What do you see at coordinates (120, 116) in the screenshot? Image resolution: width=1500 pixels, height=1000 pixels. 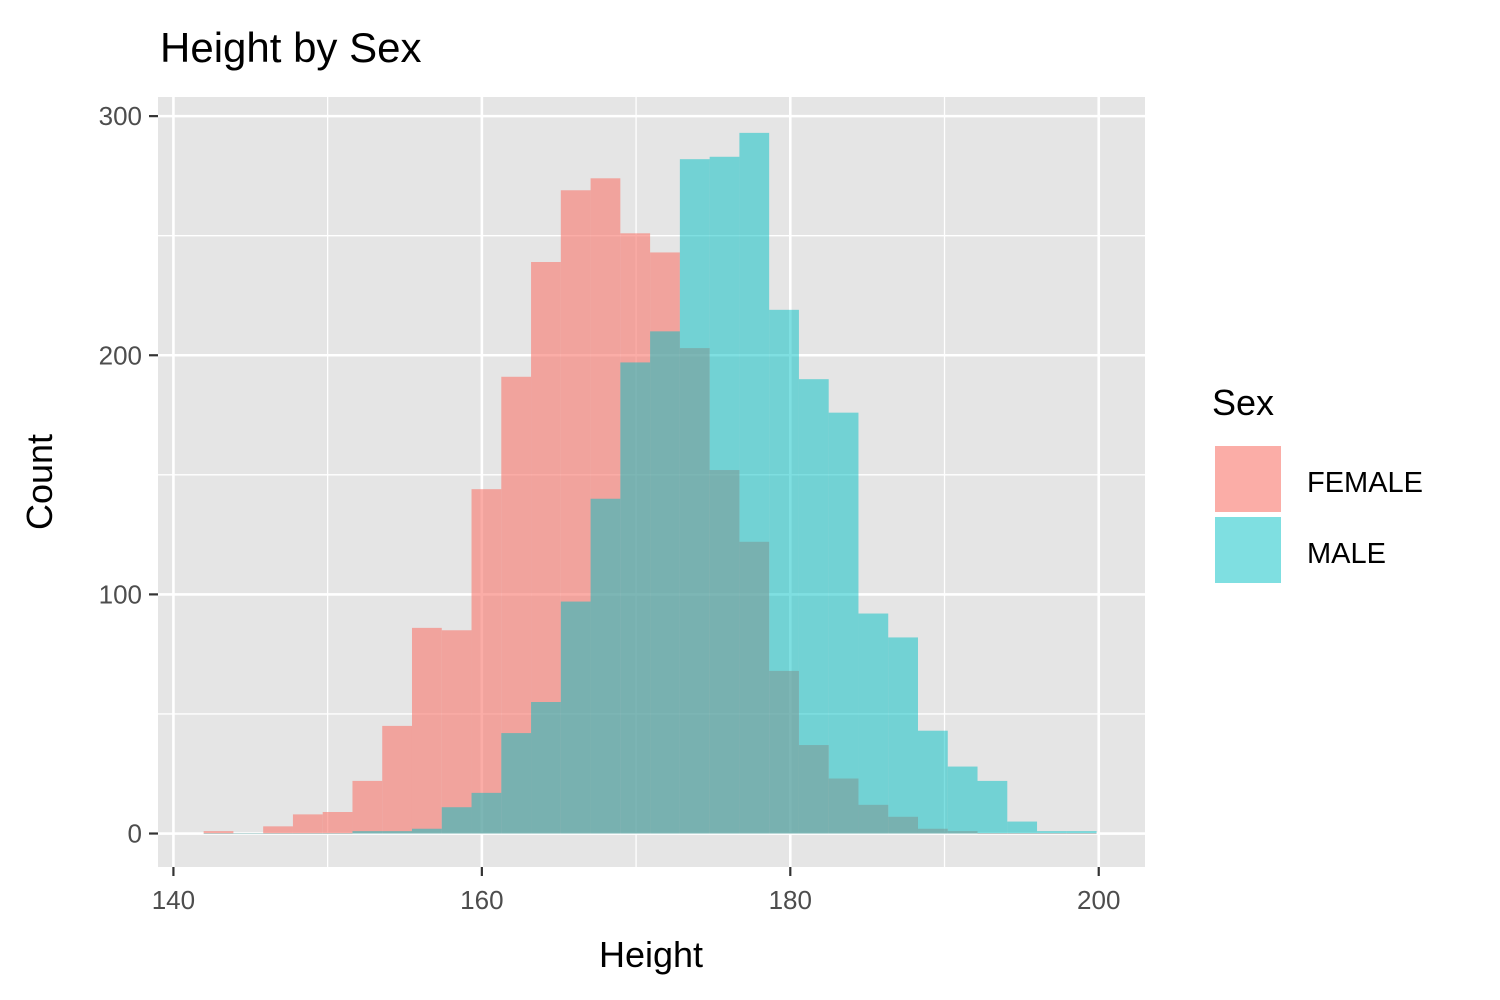 I see `y-tick-label: 300` at bounding box center [120, 116].